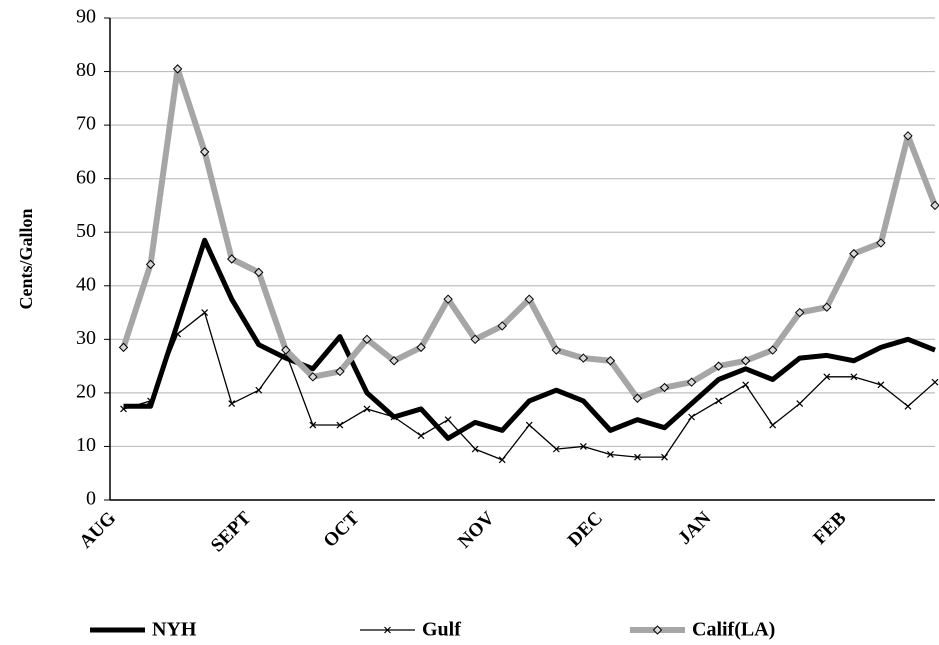 This screenshot has height=645, width=939. I want to click on y-tick-label: 80, so click(86, 70).